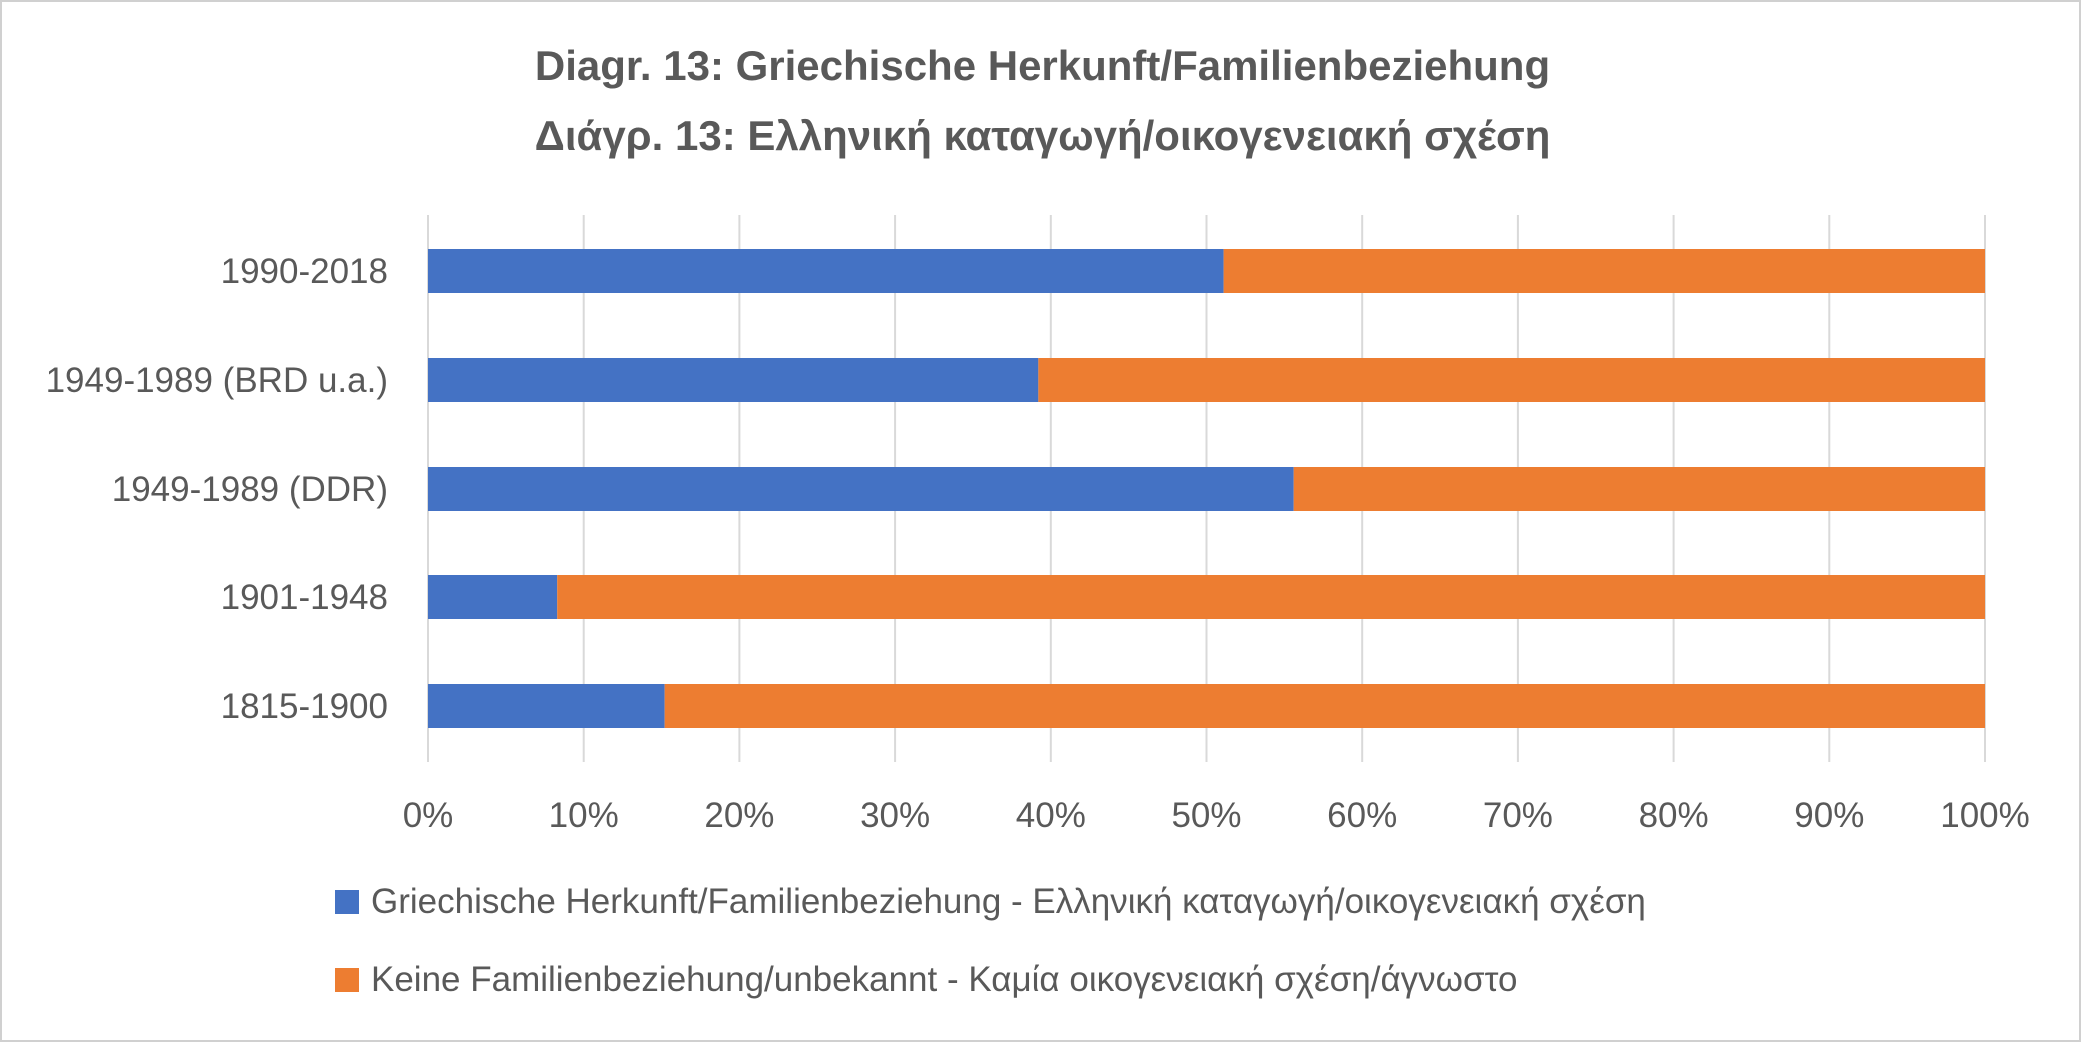 This screenshot has height=1044, width=2081. What do you see at coordinates (347, 902) in the screenshot?
I see `legend-swatch-blue` at bounding box center [347, 902].